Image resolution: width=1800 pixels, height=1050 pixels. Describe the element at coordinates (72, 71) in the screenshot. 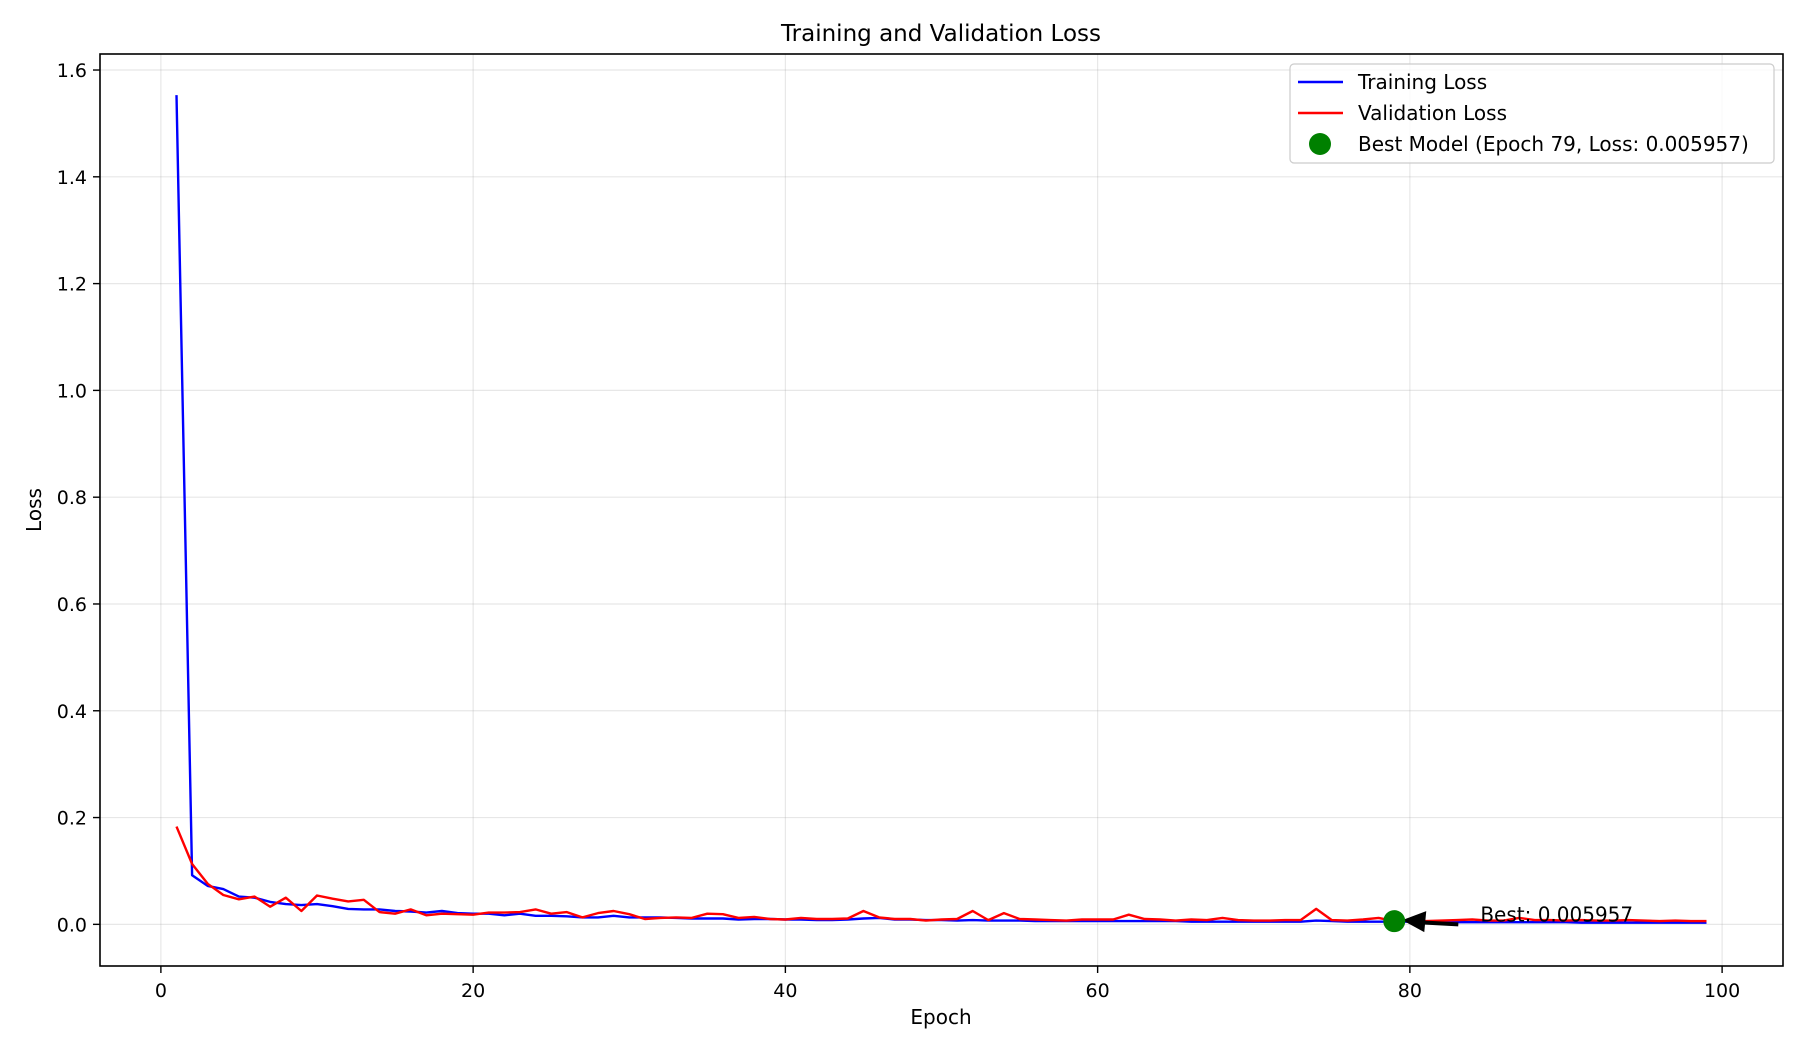

I see `y-tick-label: 1.6` at that location.